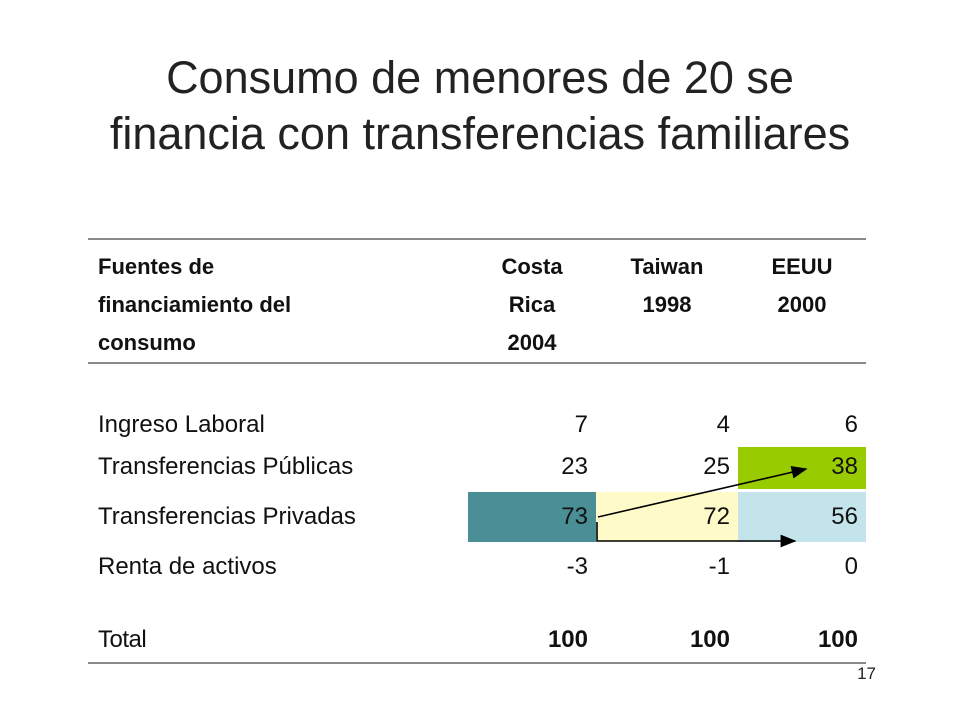 This screenshot has width=960, height=720. Describe the element at coordinates (532, 517) in the screenshot. I see `cell-privadas-costa-rica: 73` at that location.